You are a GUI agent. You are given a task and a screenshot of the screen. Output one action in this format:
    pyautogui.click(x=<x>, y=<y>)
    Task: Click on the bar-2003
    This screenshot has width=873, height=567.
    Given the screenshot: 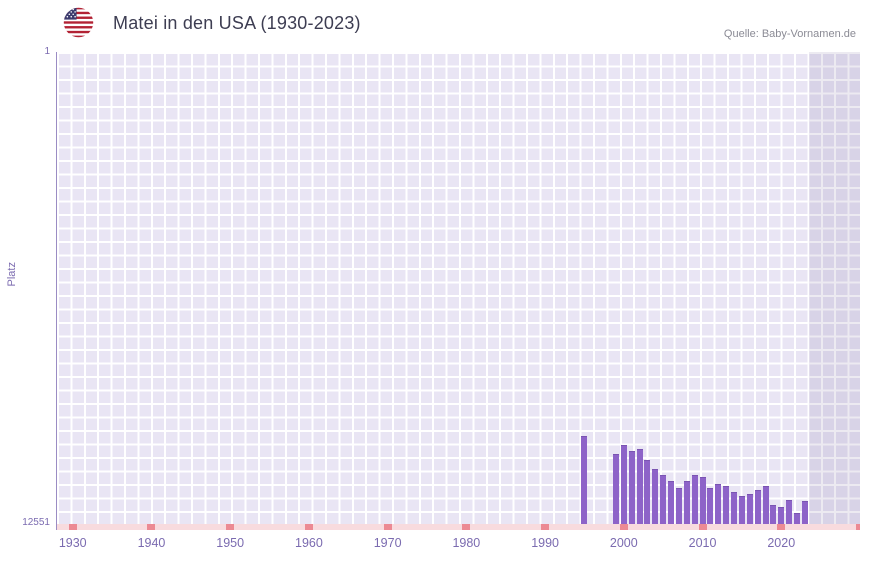 What is the action you would take?
    pyautogui.click(x=647, y=492)
    